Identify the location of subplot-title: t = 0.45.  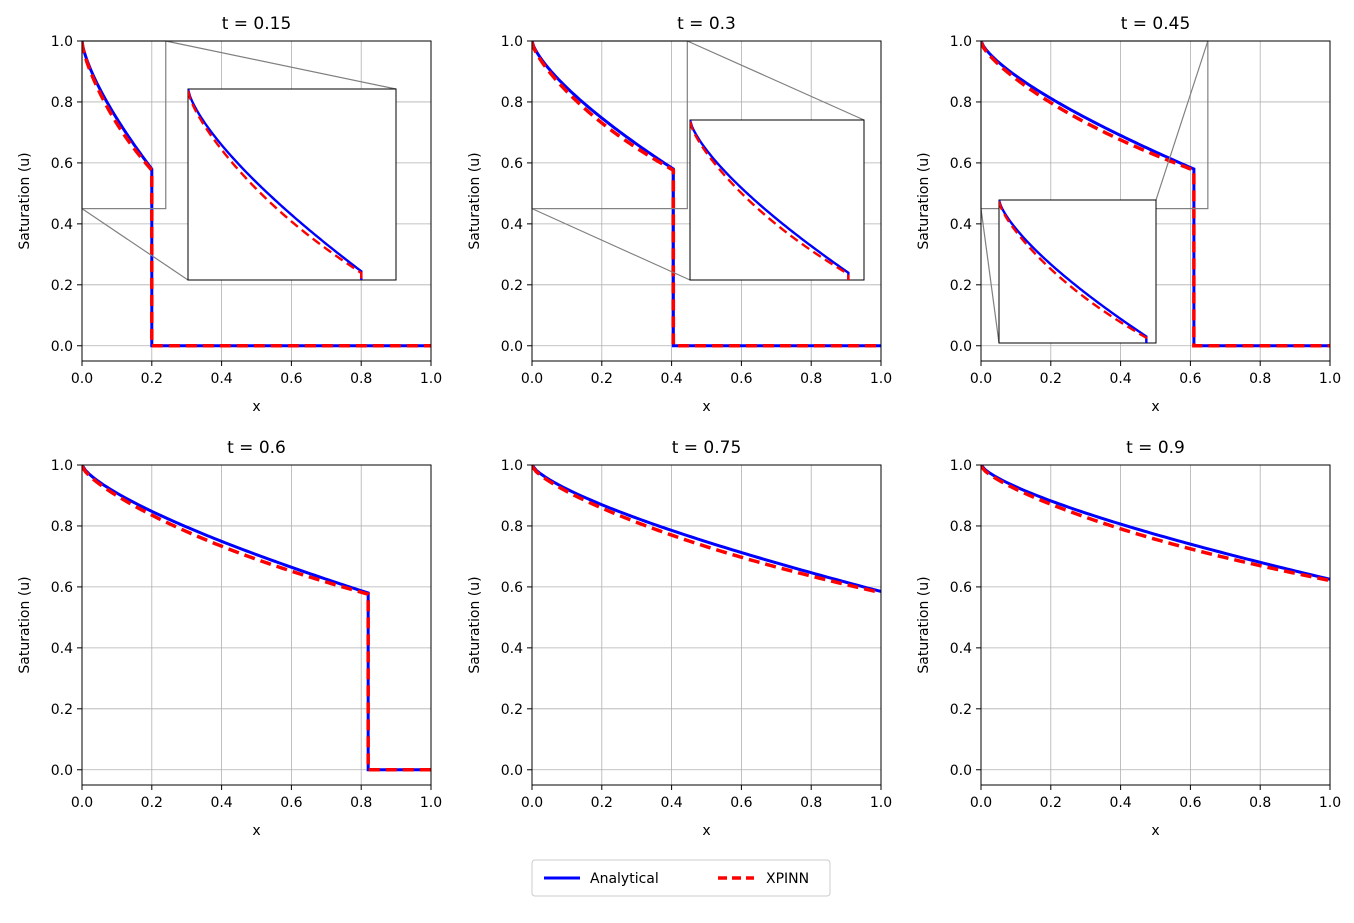
(1156, 24).